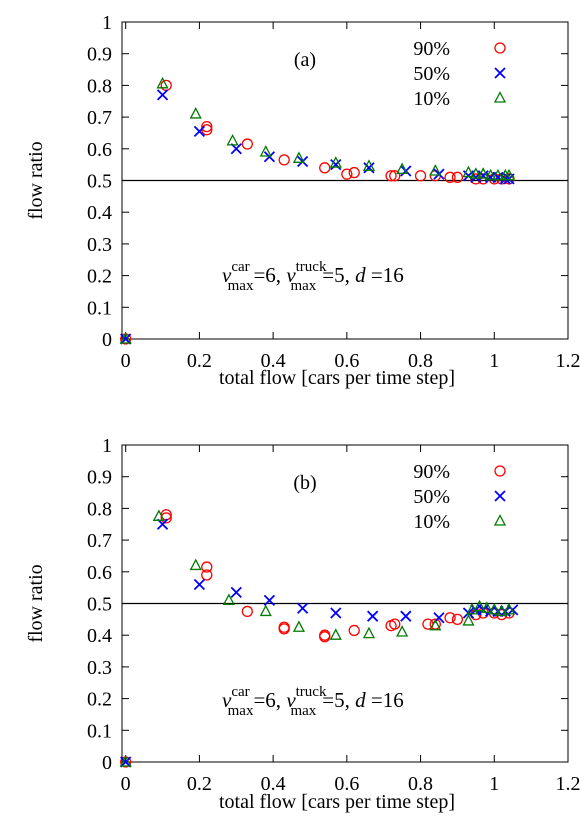  Describe the element at coordinates (273, 784) in the screenshot. I see `x-tick-label: 0.4` at that location.